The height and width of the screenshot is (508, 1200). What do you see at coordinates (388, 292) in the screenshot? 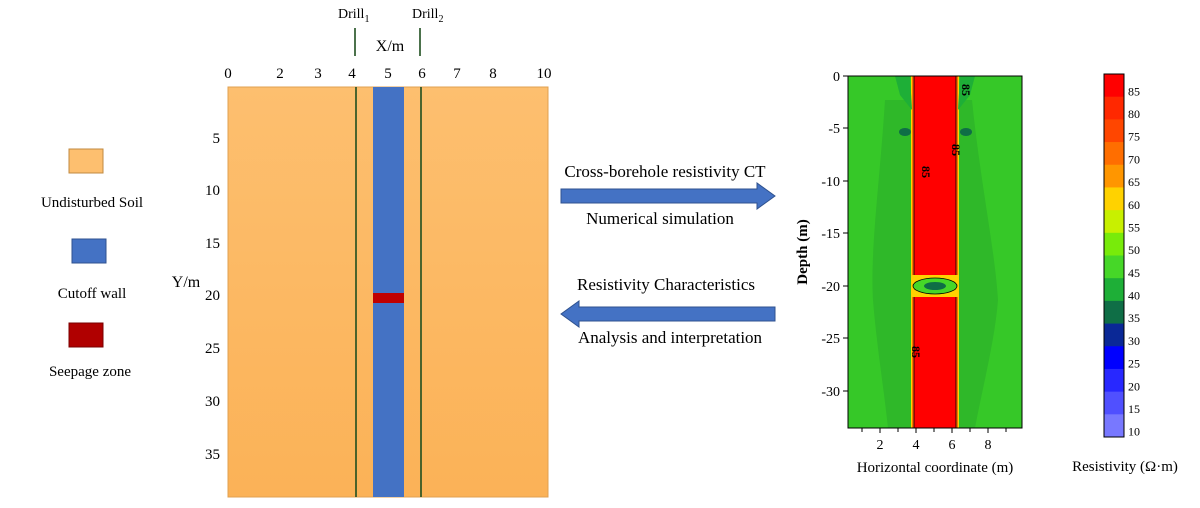
I see `cutoff-wall` at bounding box center [388, 292].